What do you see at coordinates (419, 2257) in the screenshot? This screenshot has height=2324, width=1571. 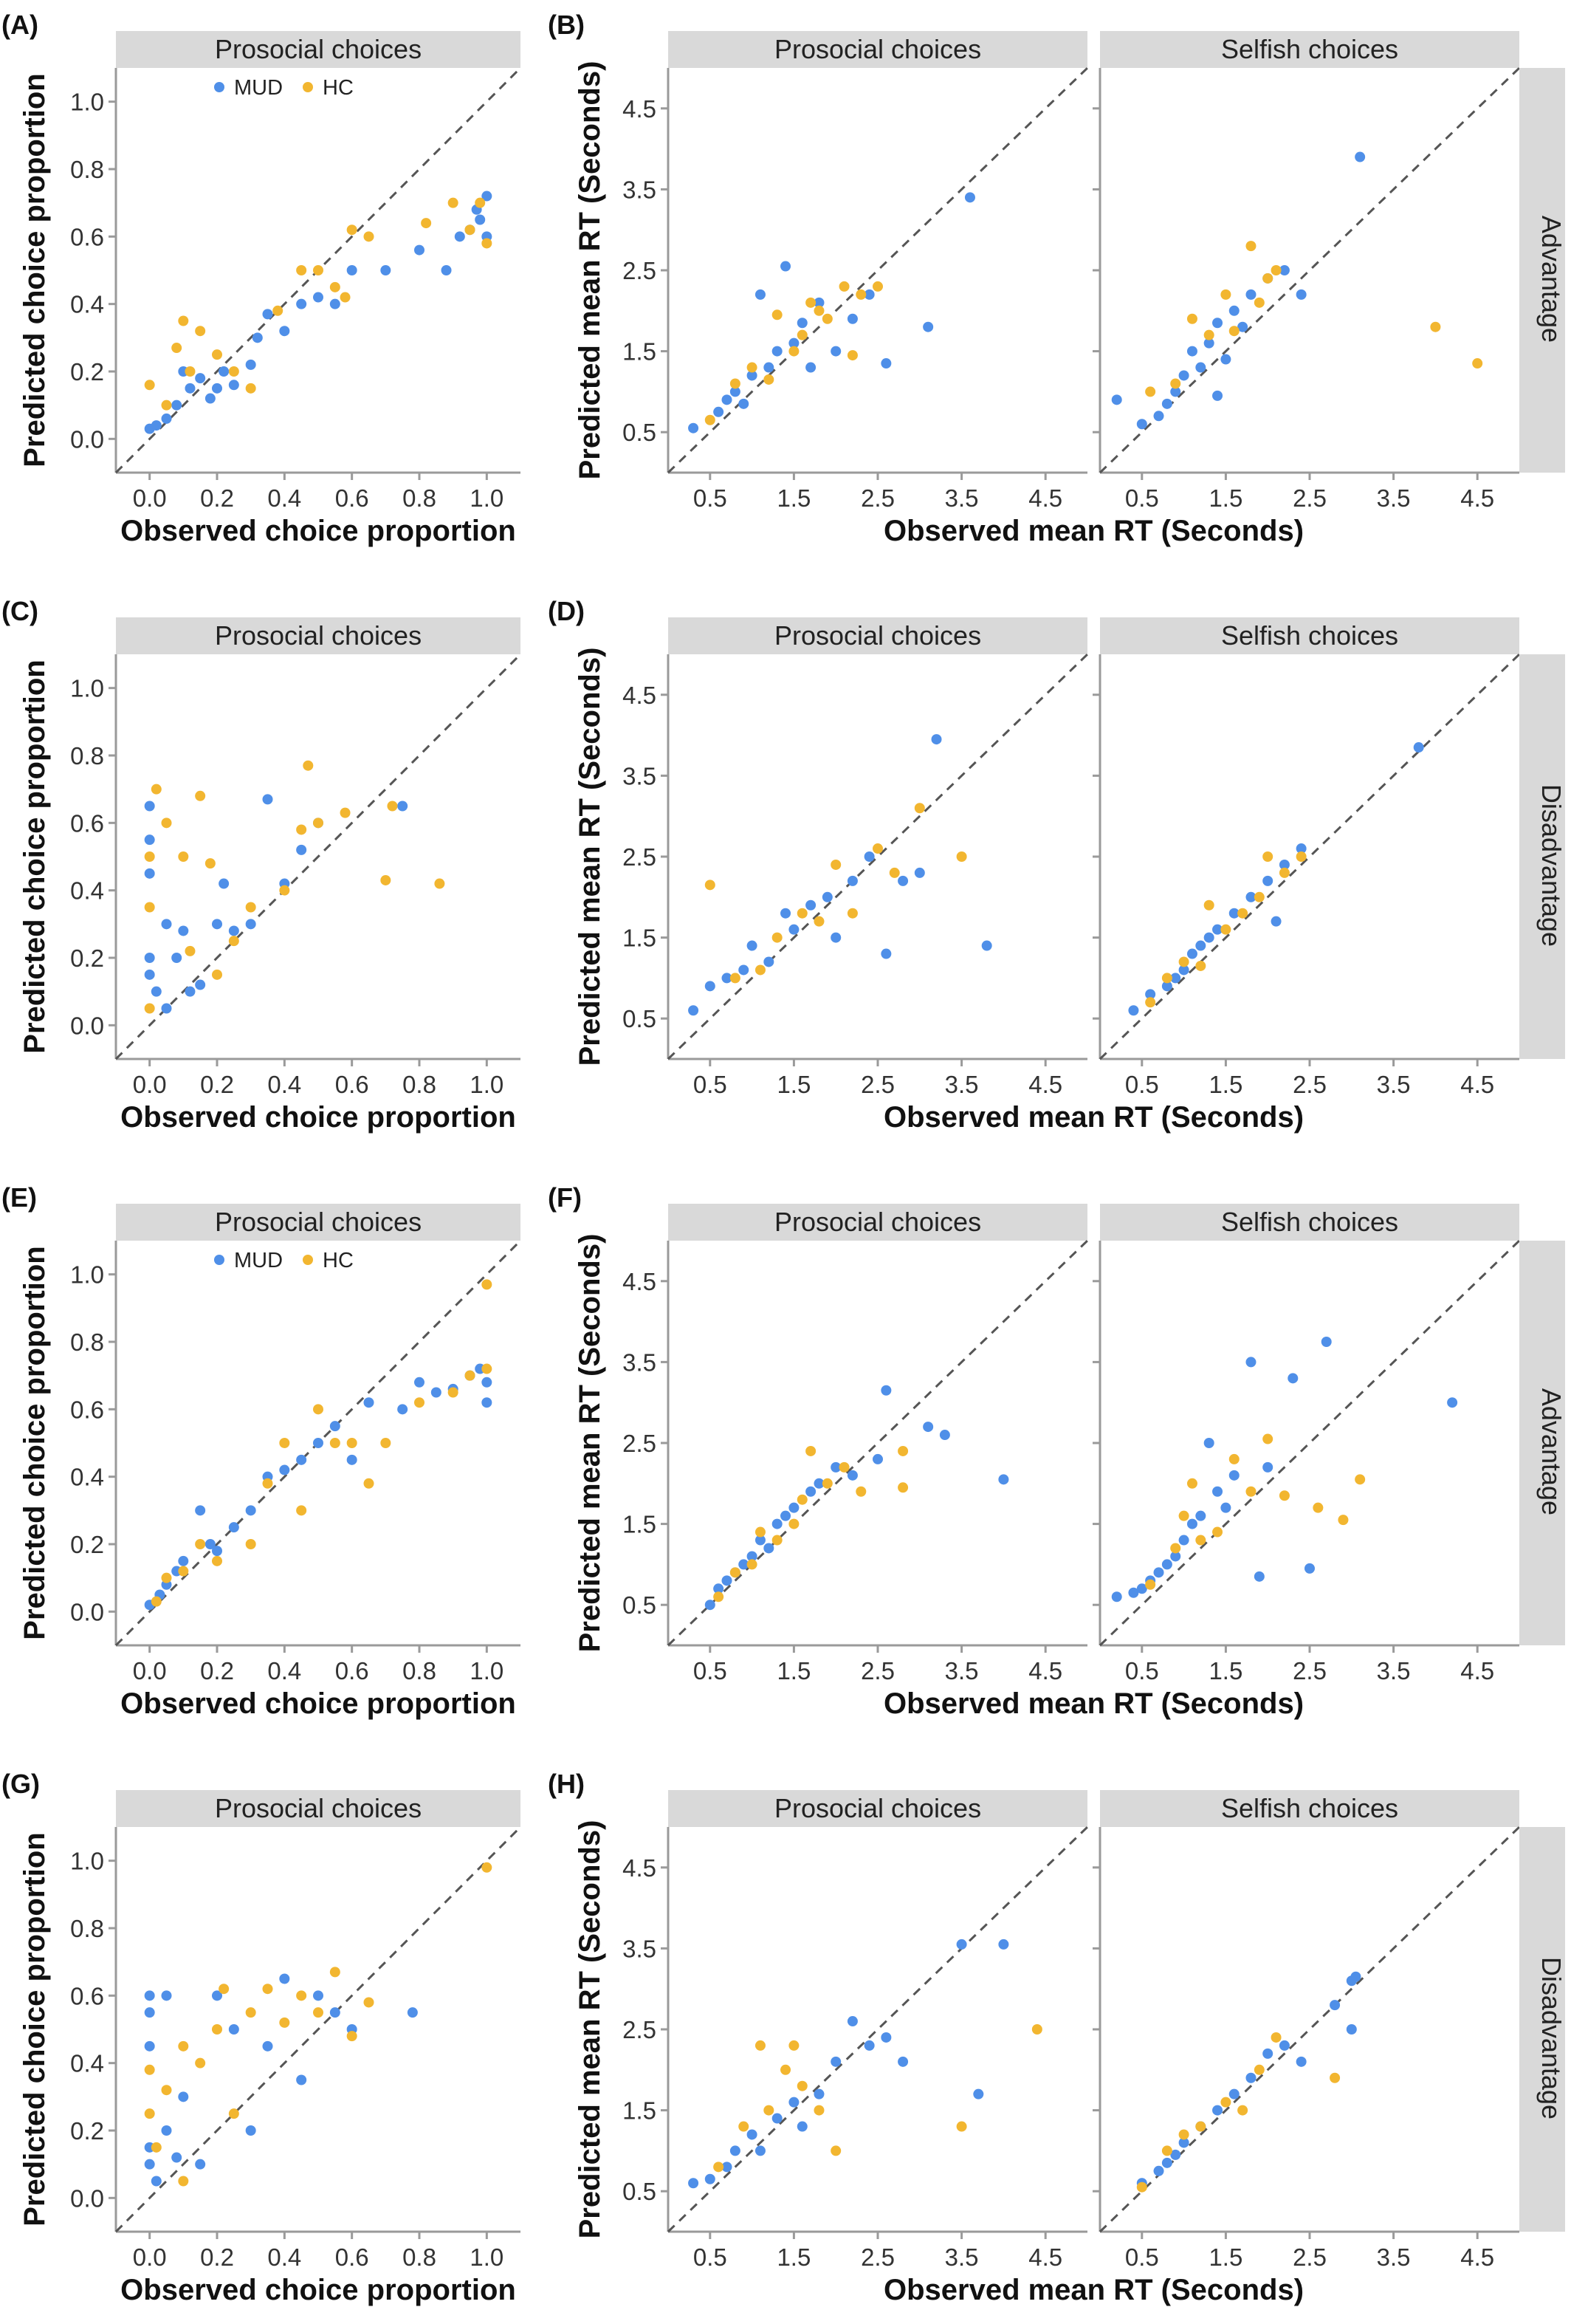 I see `x-tick-label: 0.8` at bounding box center [419, 2257].